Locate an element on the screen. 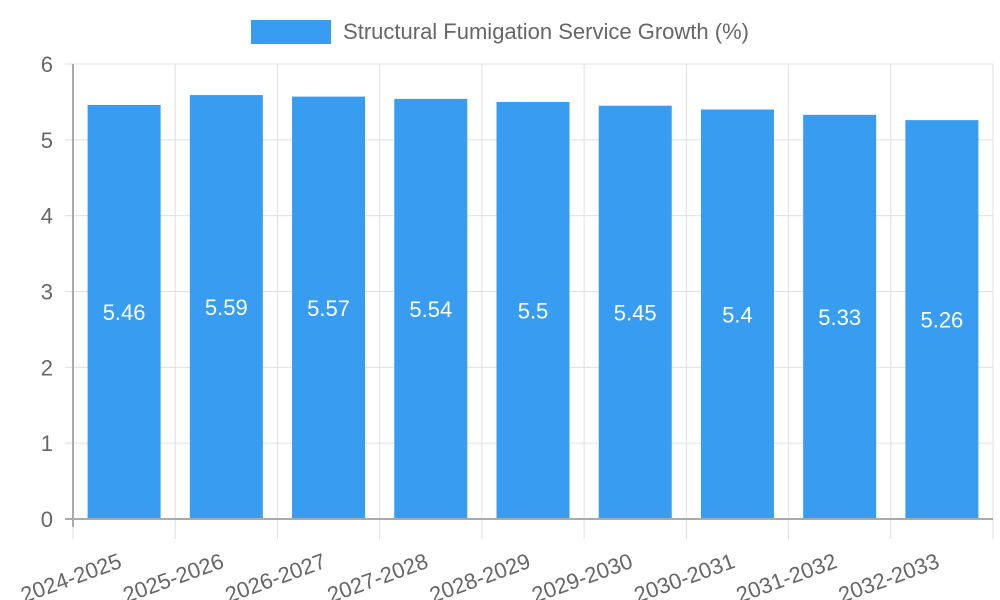 The image size is (1000, 600). x-tick-label: 2030-2031 is located at coordinates (684, 574).